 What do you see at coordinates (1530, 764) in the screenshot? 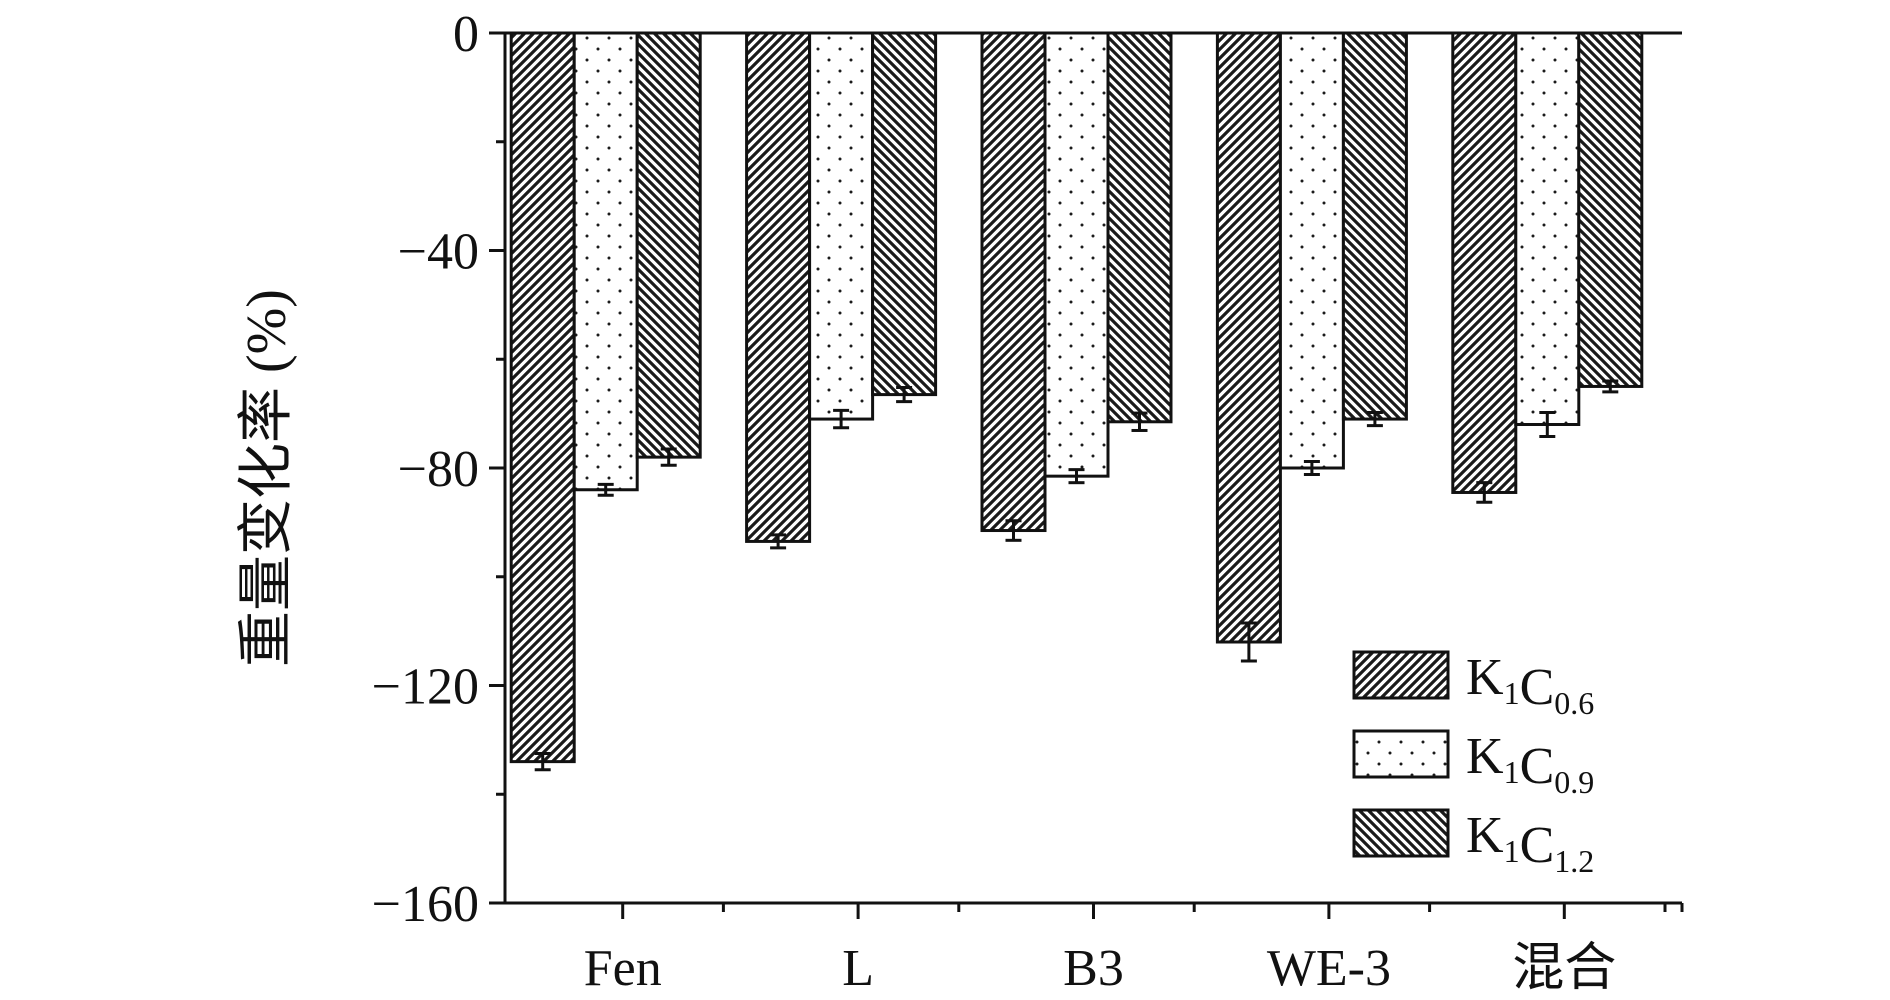
I see `legend-label: K1C0.9` at bounding box center [1530, 764].